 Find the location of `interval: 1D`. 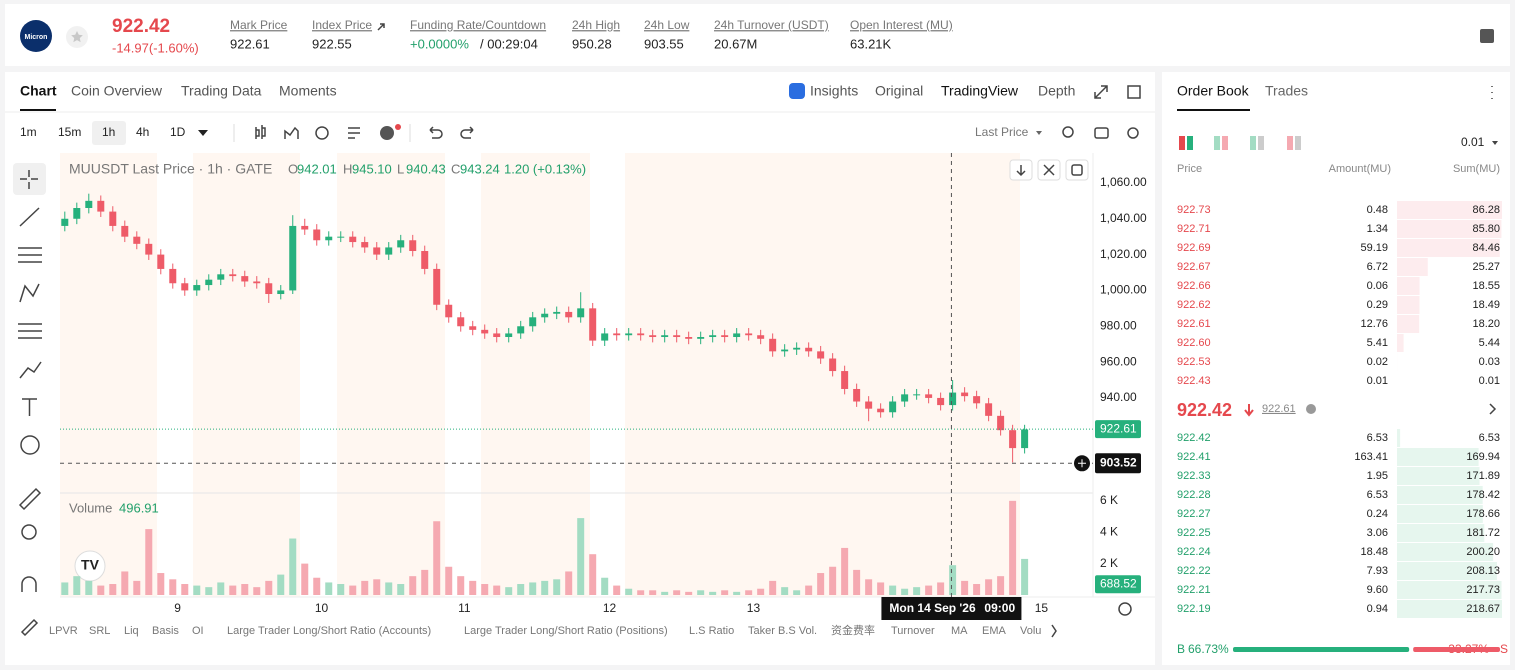

interval: 1D is located at coordinates (178, 132).